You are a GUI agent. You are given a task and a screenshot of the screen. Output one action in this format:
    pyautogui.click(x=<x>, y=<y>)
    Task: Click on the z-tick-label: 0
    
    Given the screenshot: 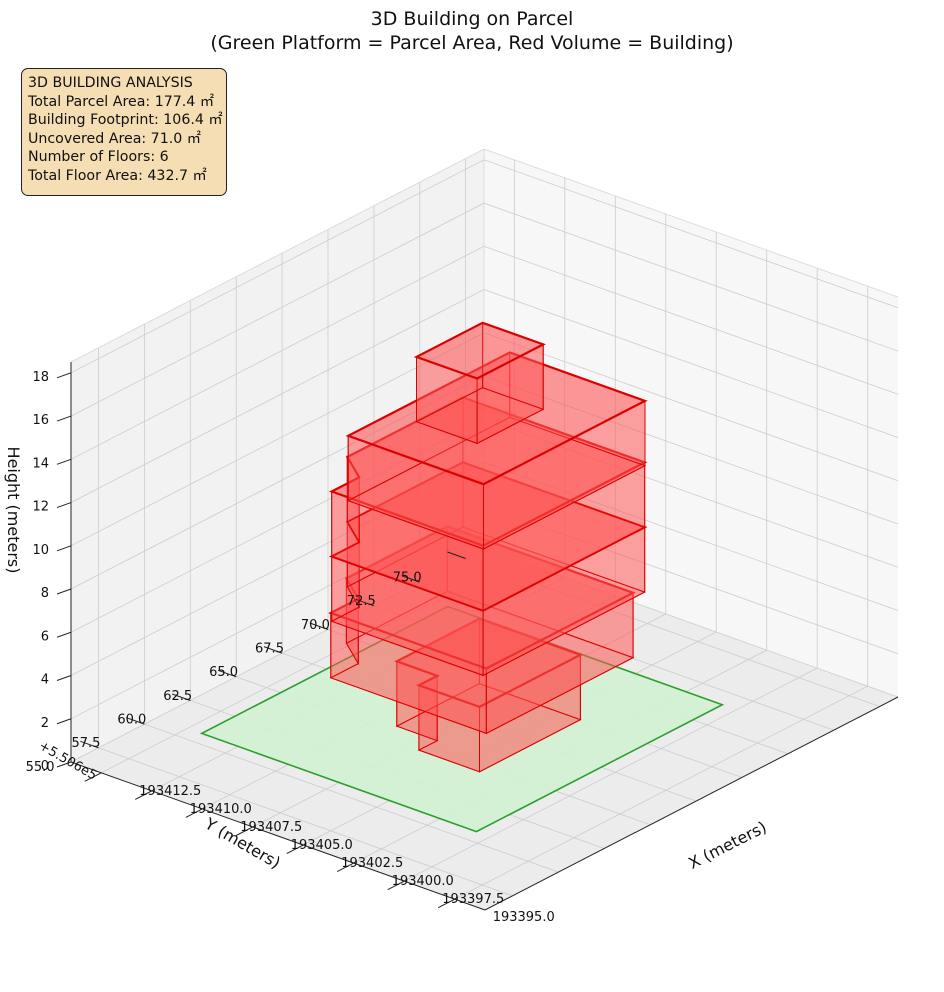 What is the action you would take?
    pyautogui.click(x=45, y=766)
    